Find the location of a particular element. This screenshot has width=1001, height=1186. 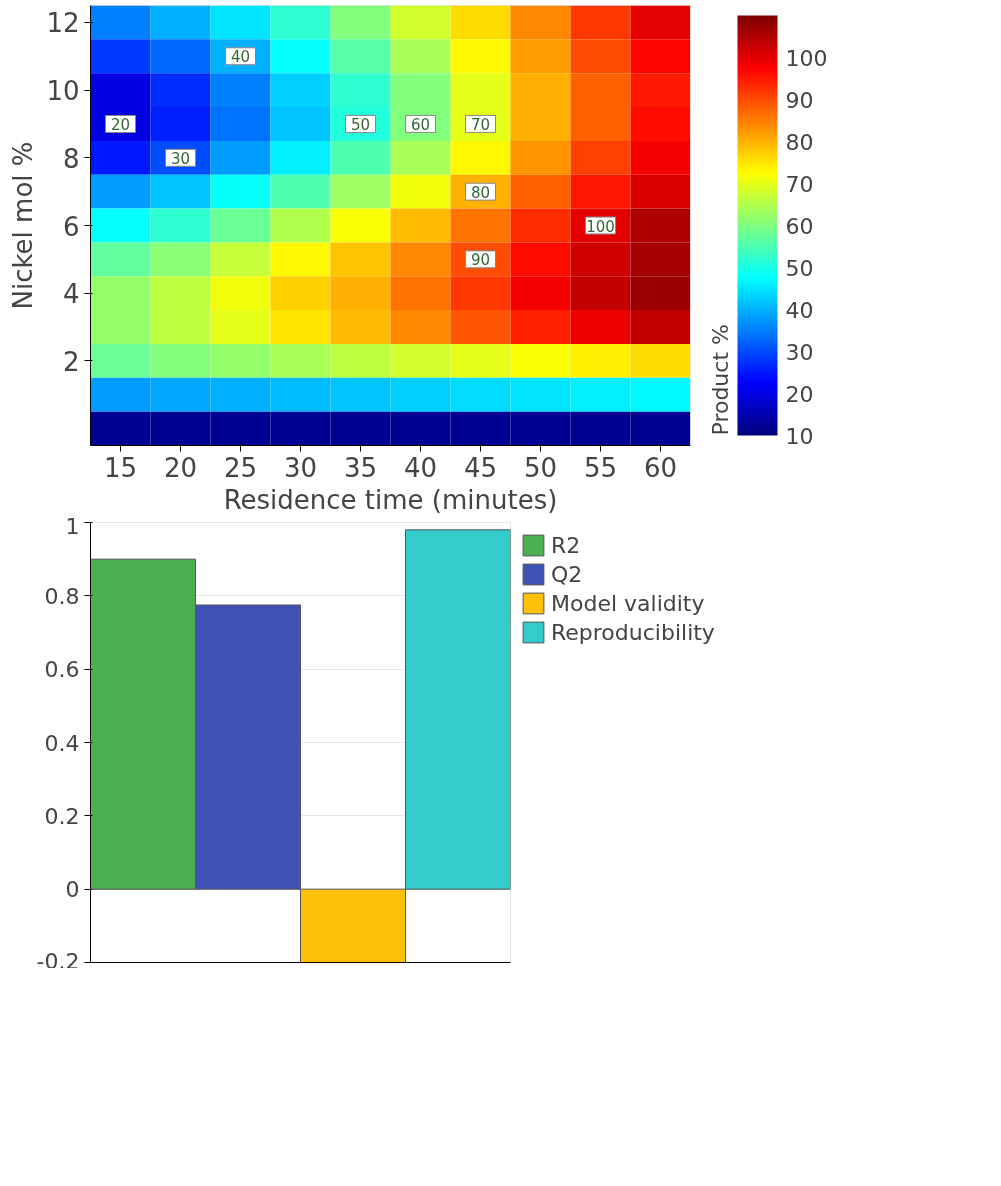

y-axis-title: Nickel mol % is located at coordinates (23, 225).